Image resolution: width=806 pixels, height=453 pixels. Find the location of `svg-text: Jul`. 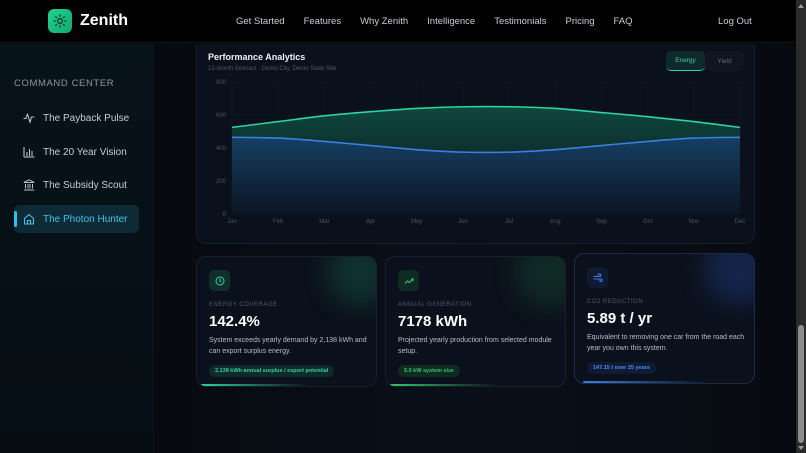

svg-text: Jul is located at coordinates (509, 222).